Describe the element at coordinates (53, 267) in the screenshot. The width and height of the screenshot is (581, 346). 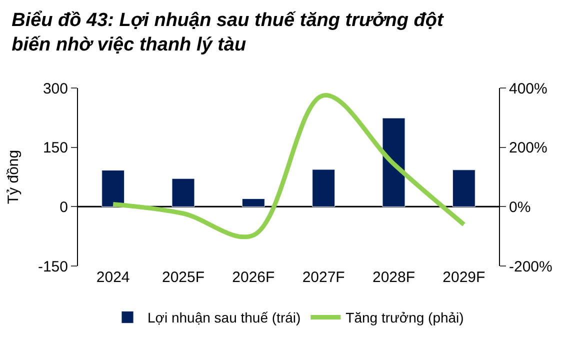
I see `y-tick-label: -150` at that location.